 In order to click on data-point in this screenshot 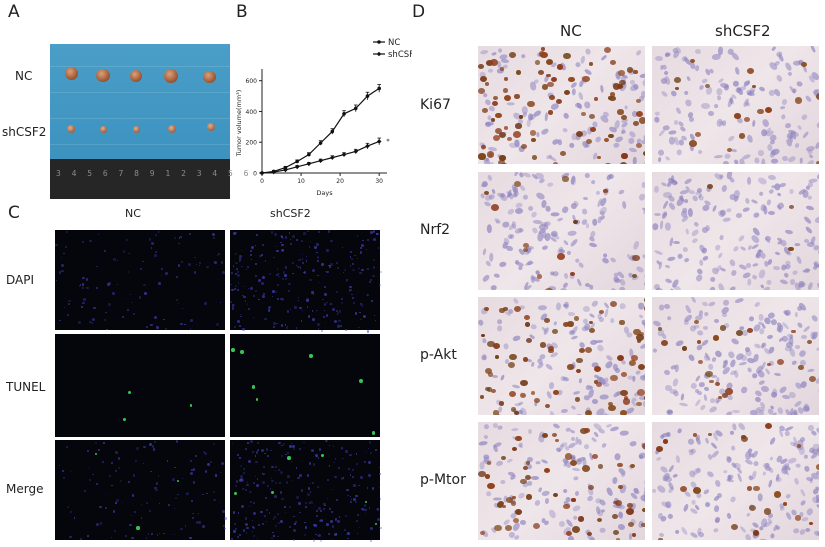, I will do `click(379, 88)`.